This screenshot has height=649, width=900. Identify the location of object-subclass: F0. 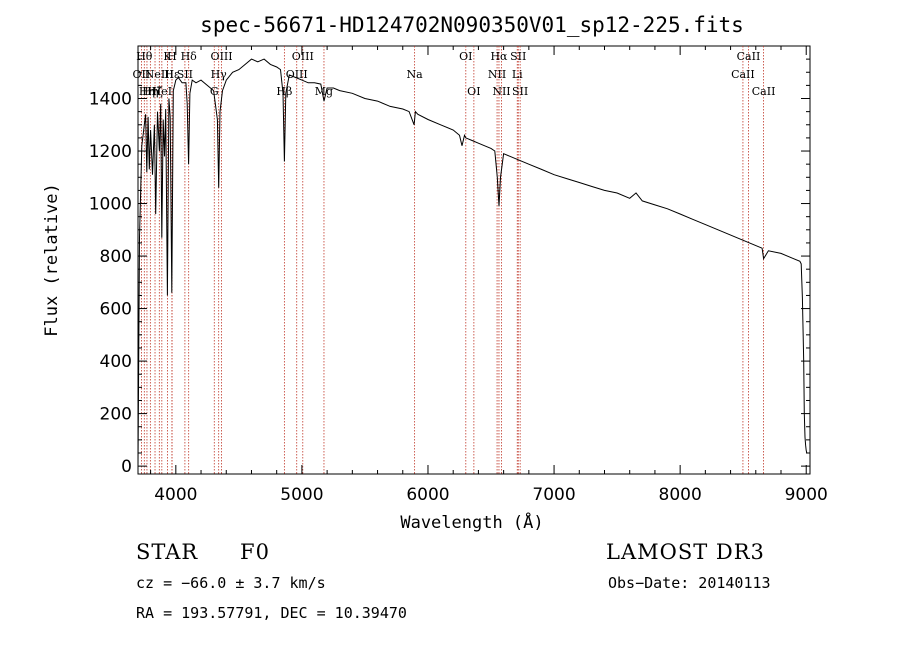
(255, 552).